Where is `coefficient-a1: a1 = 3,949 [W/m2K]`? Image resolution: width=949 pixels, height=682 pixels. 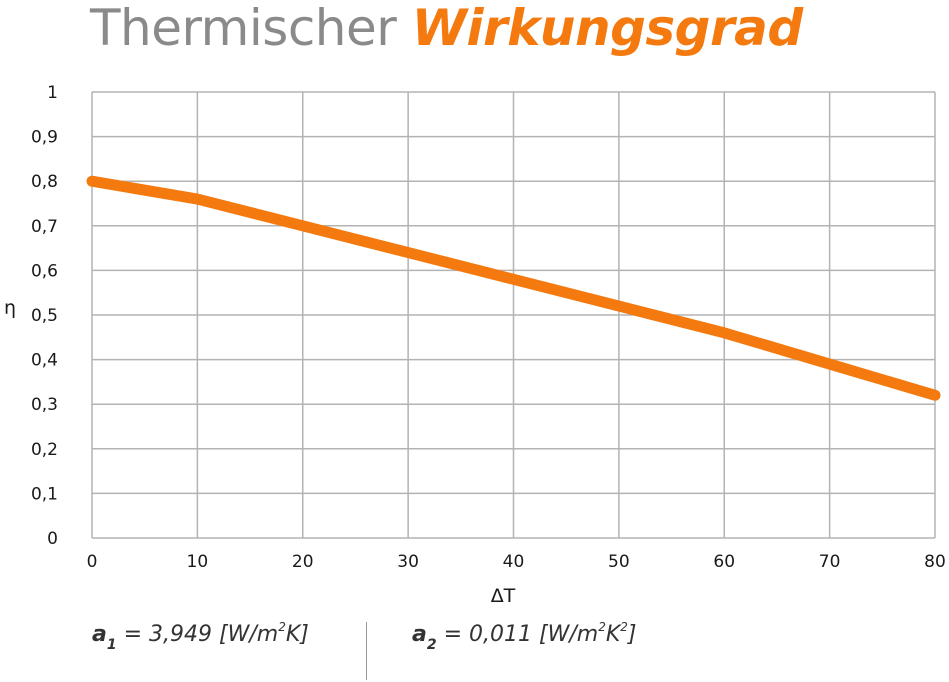 coefficient-a1: a1 = 3,949 [W/m2K] is located at coordinates (200, 636).